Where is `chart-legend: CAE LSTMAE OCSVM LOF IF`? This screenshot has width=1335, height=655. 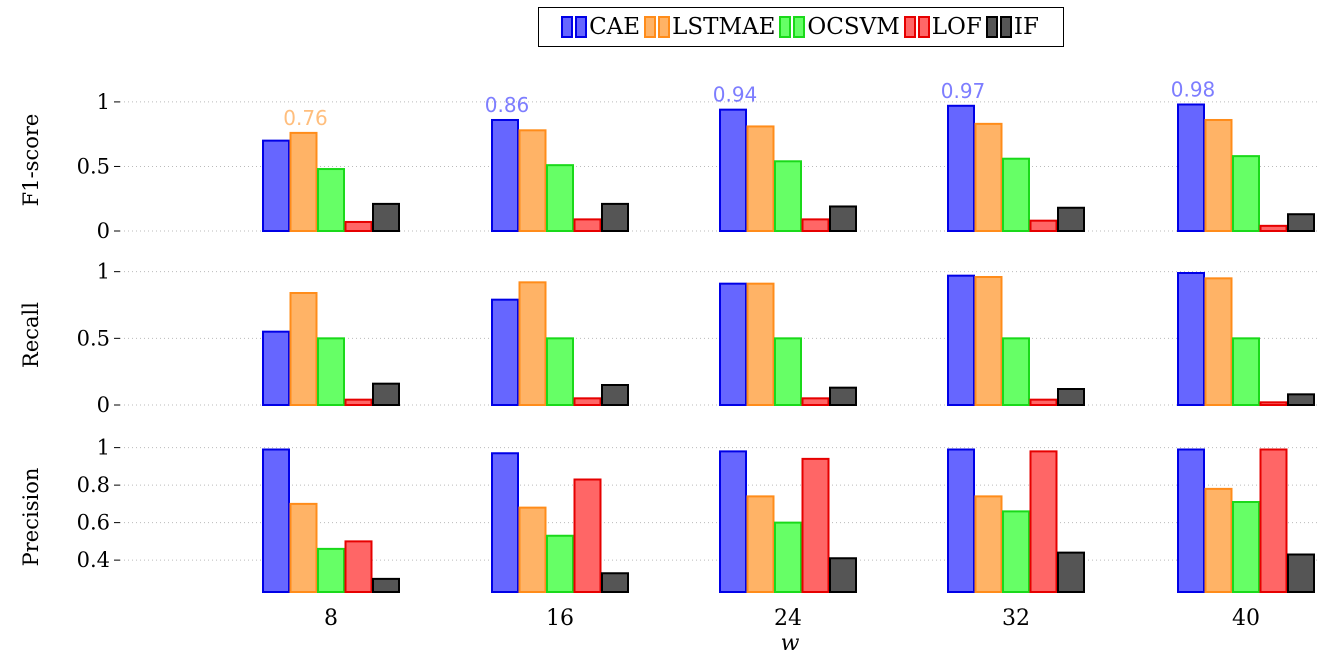
chart-legend: CAE LSTMAE OCSVM LOF IF is located at coordinates (801, 27).